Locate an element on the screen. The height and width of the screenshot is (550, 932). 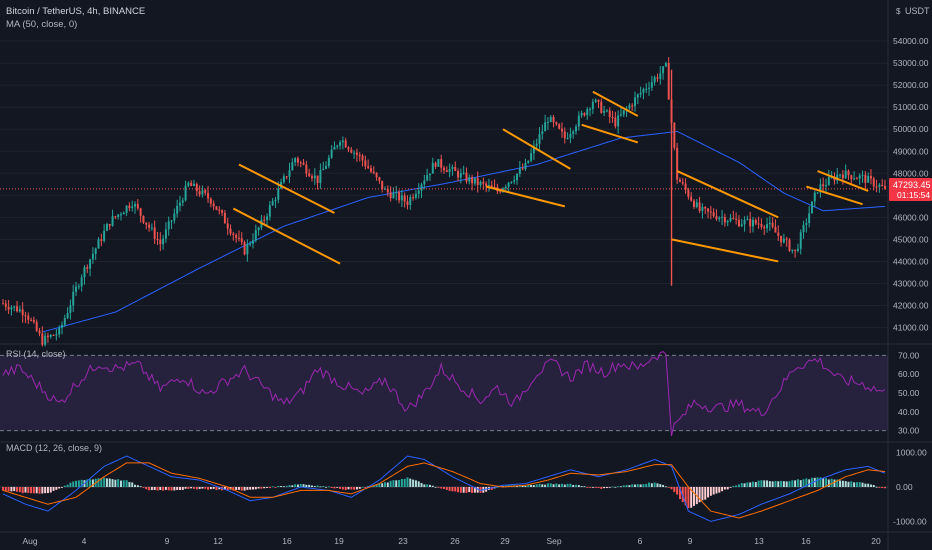
price-tick-label: 41000.00 is located at coordinates (911, 328).